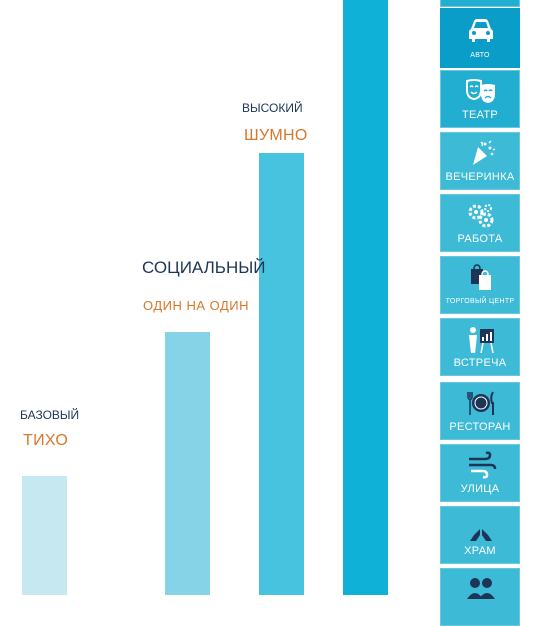  What do you see at coordinates (484, 152) in the screenshot?
I see `party-popper-icon` at bounding box center [484, 152].